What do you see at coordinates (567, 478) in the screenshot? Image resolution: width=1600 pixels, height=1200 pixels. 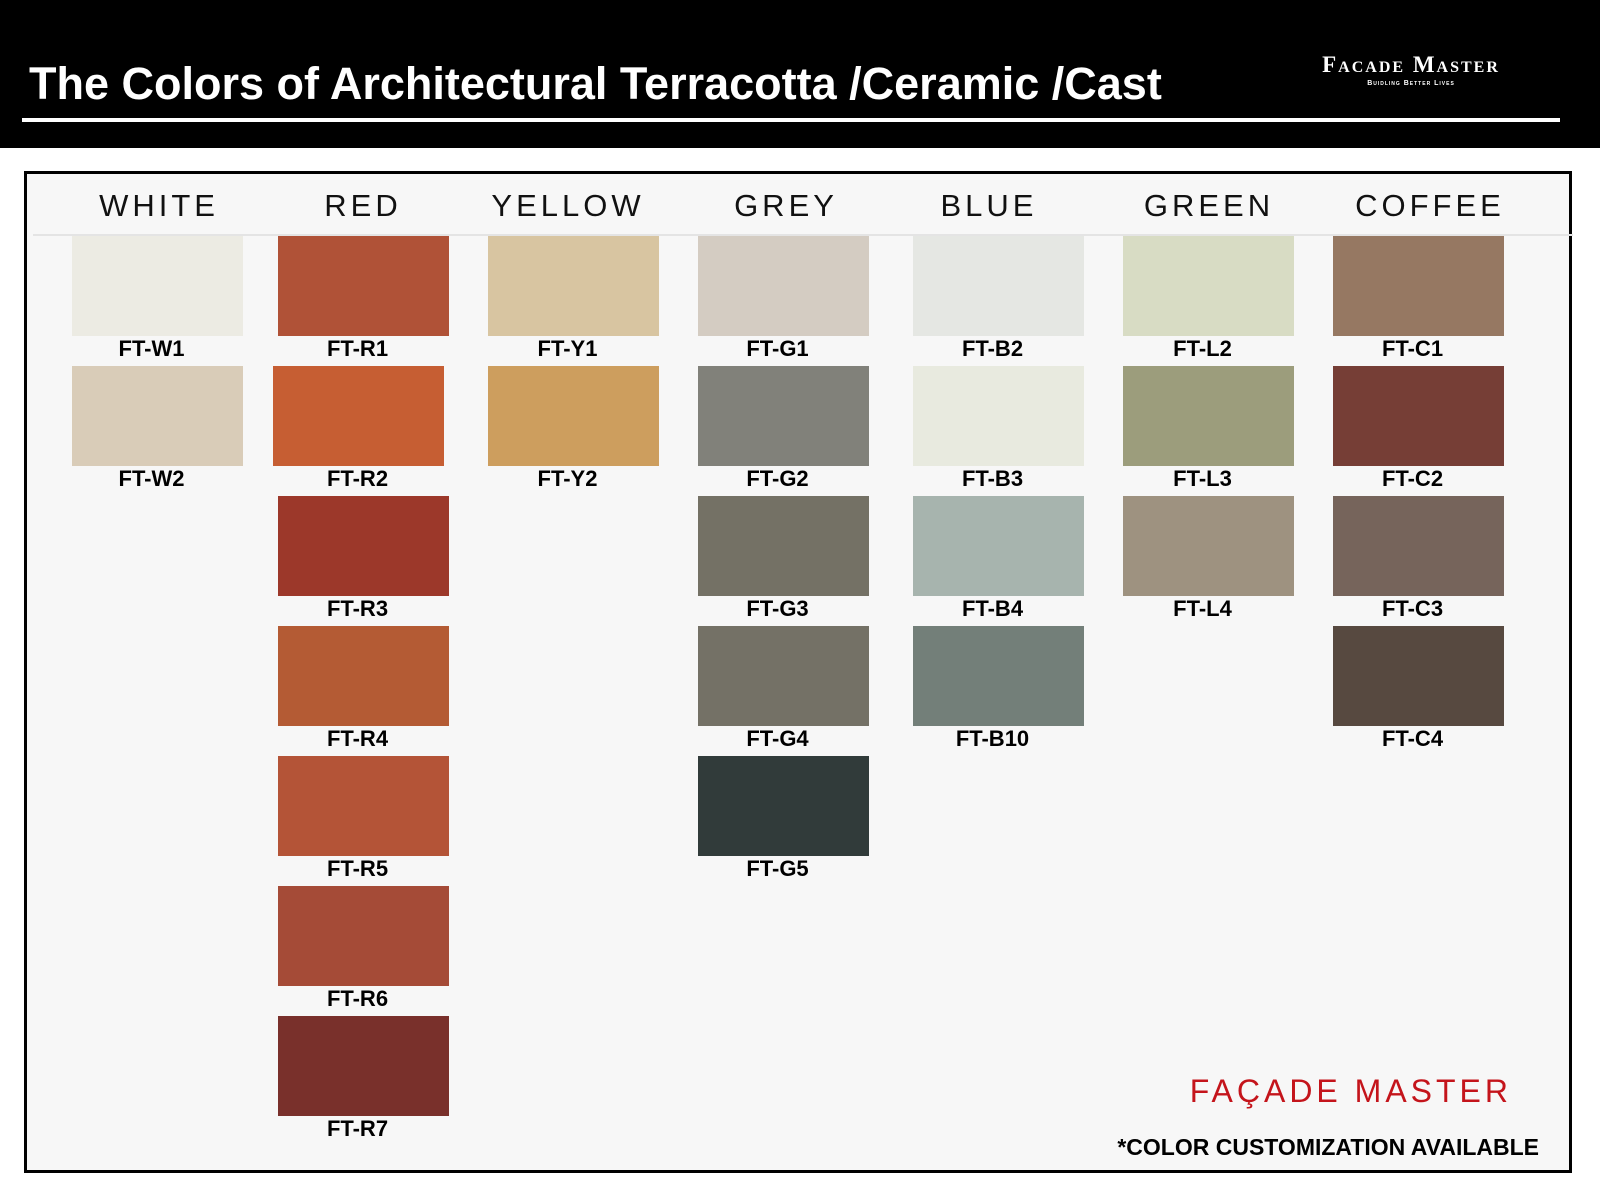 I see `swatch-code-label: FT-Y2` at bounding box center [567, 478].